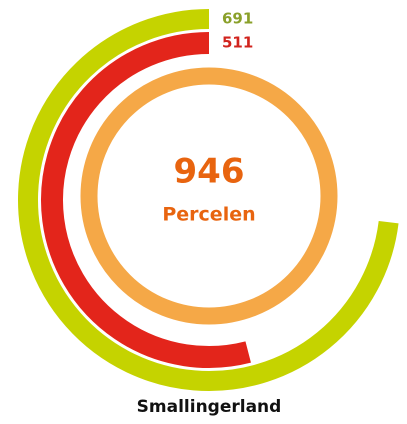 The height and width of the screenshot is (424, 407). I want to click on total-value: 946, so click(209, 172).